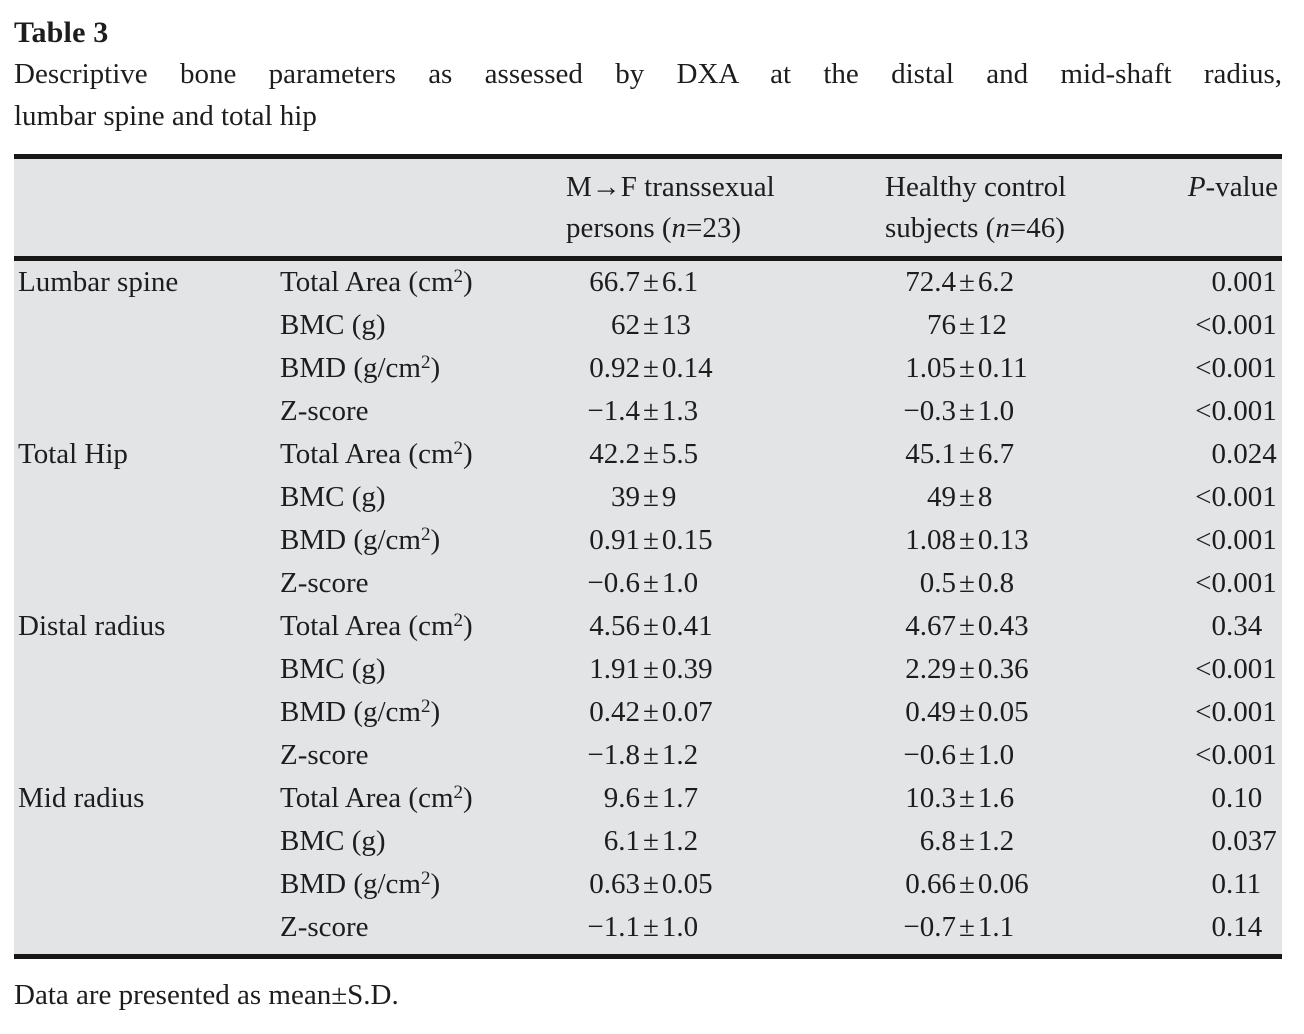  I want to click on control-value-cell: 1.05 ±0.11, so click(966, 368).